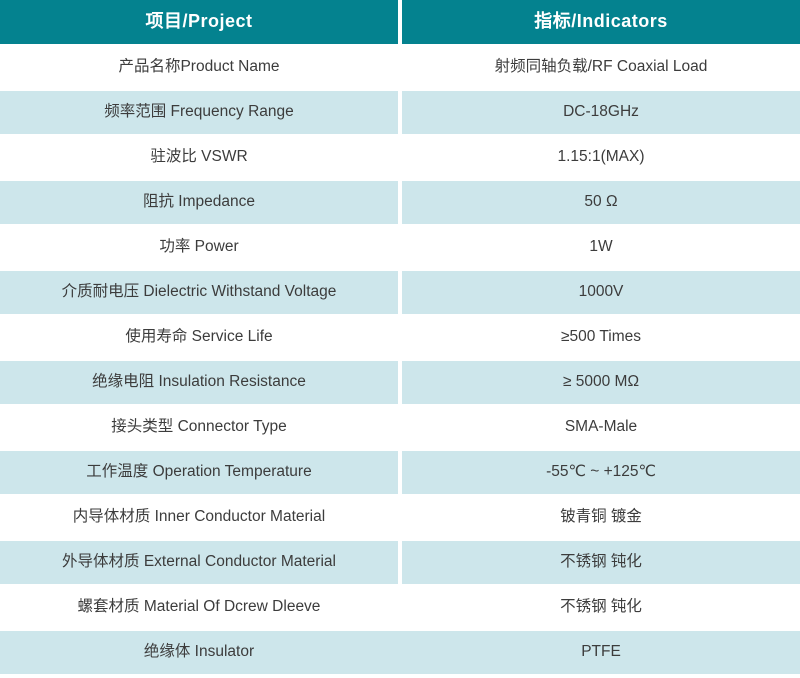  I want to click on spec-label-cell: 绝缘体 Insulator, so click(201, 652).